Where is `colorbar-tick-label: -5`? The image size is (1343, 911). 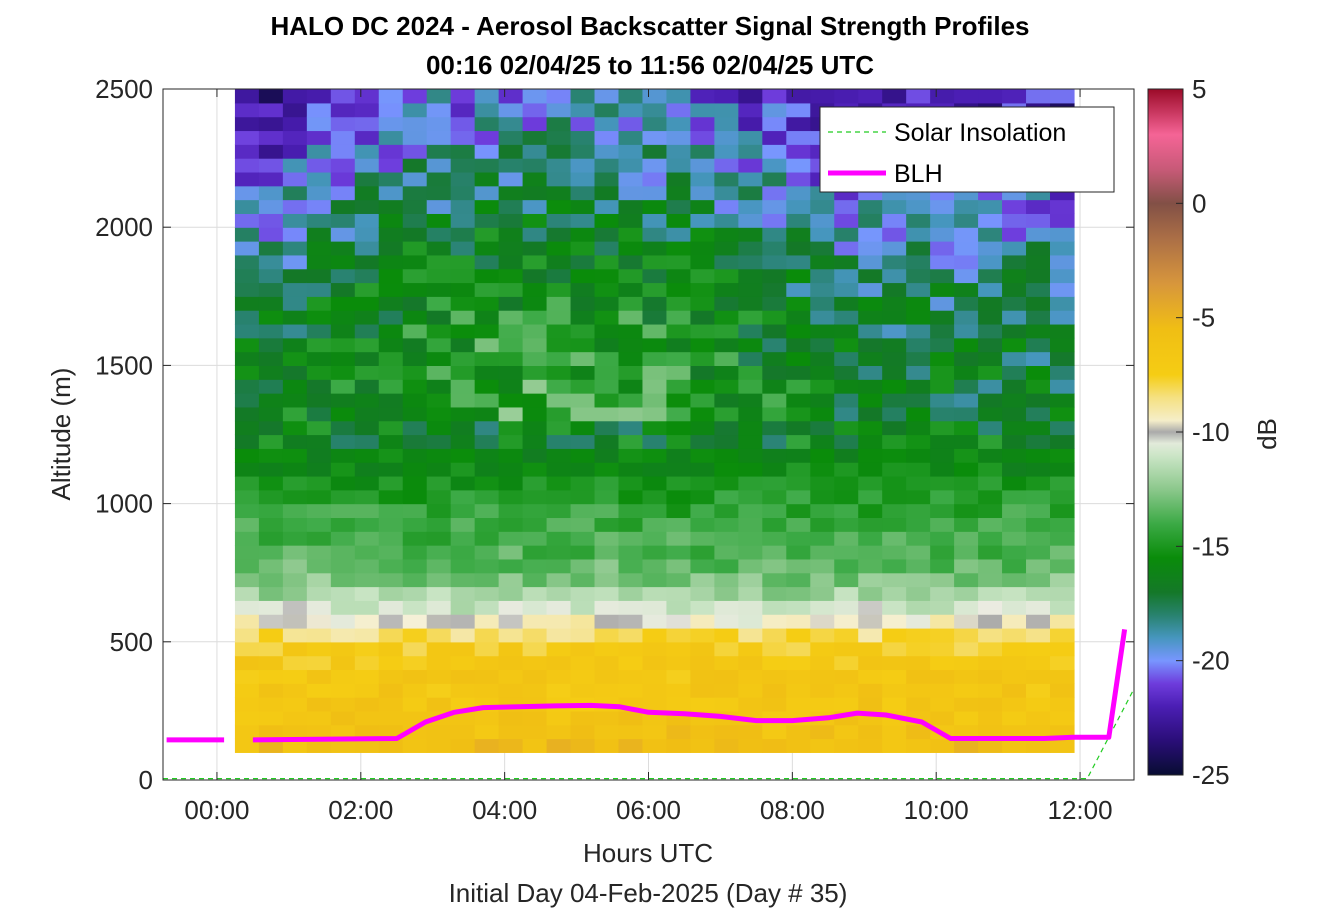
colorbar-tick-label: -5 is located at coordinates (1203, 318).